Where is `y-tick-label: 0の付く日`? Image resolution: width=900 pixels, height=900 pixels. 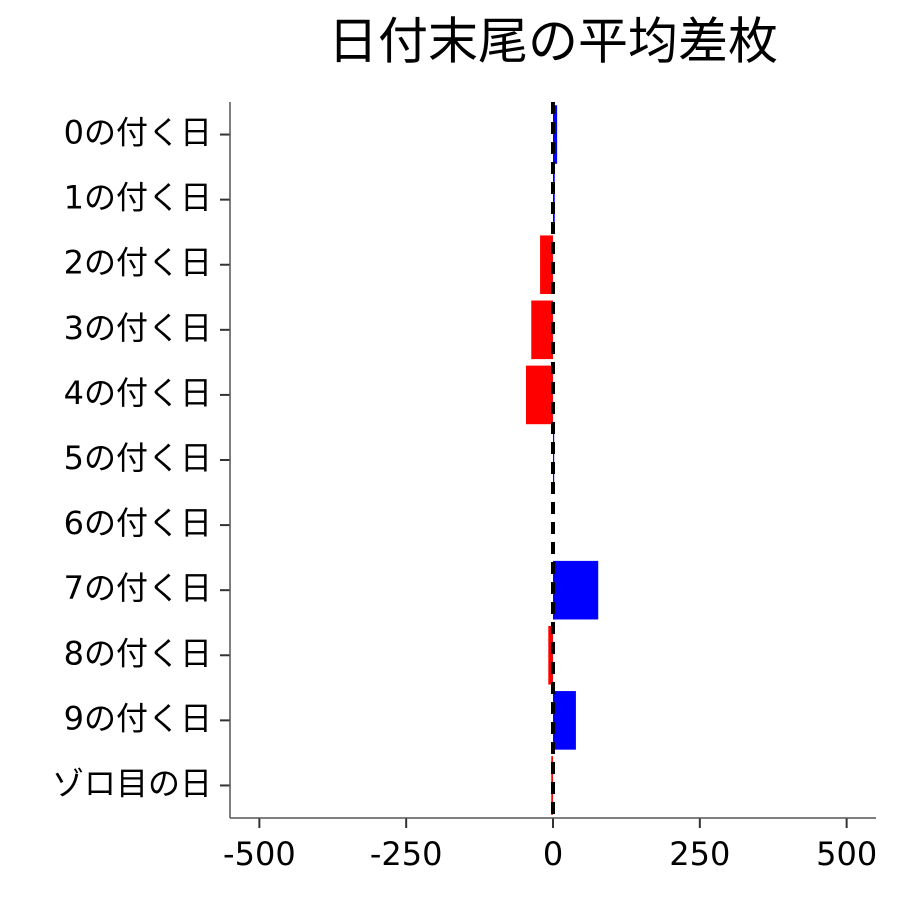 y-tick-label: 0の付く日 is located at coordinates (138, 133).